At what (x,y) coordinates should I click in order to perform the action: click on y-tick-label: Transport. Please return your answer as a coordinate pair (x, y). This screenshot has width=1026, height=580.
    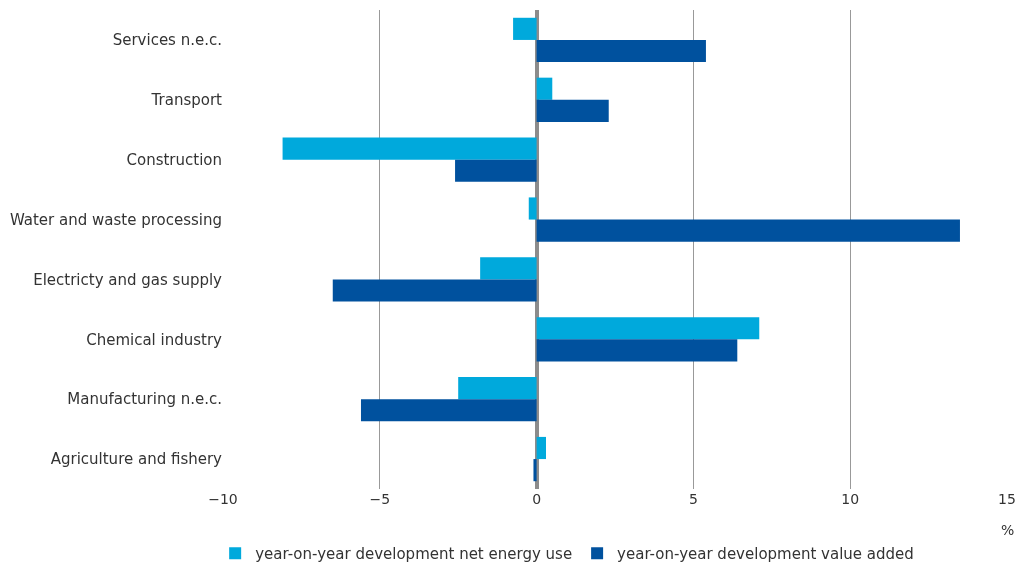
    Looking at the image, I should click on (186, 100).